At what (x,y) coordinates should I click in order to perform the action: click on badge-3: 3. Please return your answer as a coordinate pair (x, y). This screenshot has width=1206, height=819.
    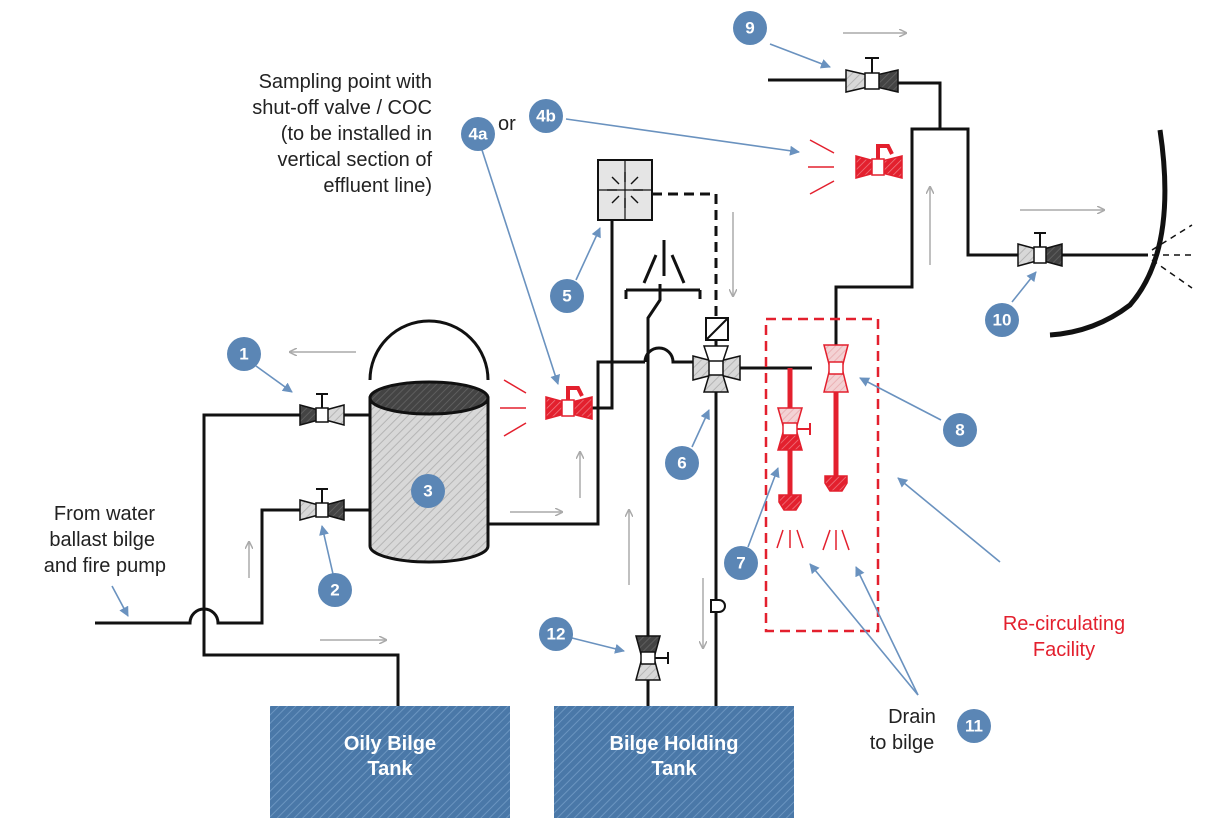
    Looking at the image, I should click on (428, 491).